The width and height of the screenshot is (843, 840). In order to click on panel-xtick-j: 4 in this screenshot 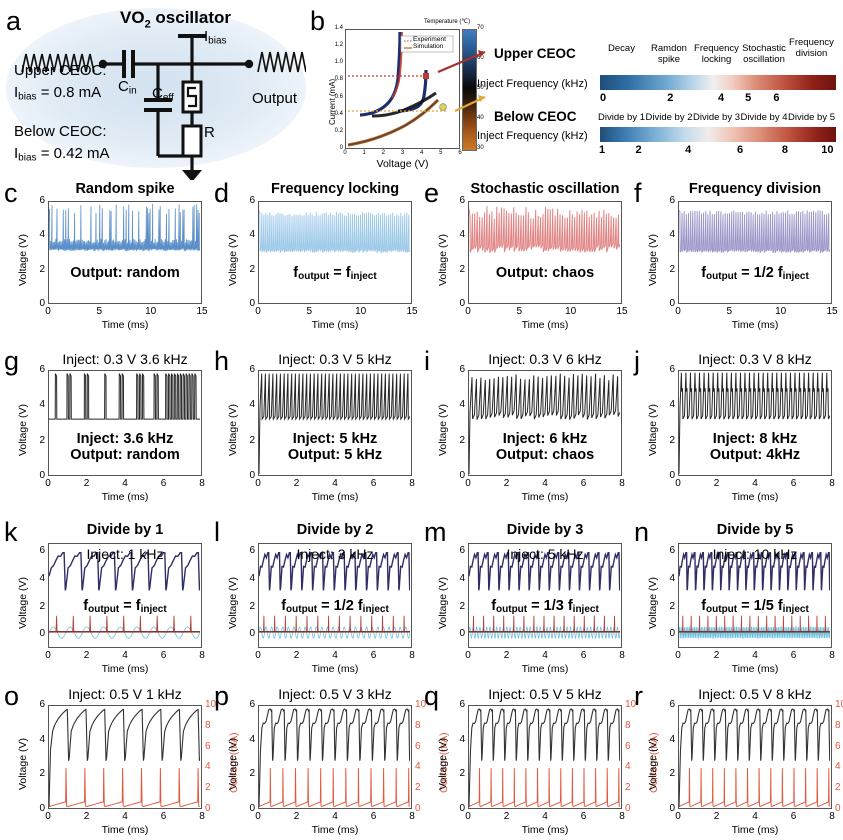, I will do `click(755, 483)`.